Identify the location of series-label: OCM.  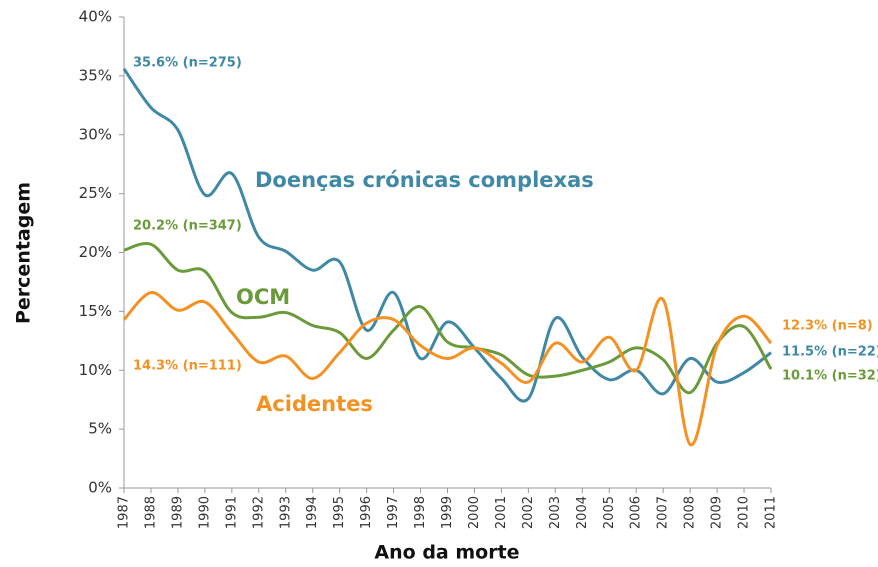
(263, 297).